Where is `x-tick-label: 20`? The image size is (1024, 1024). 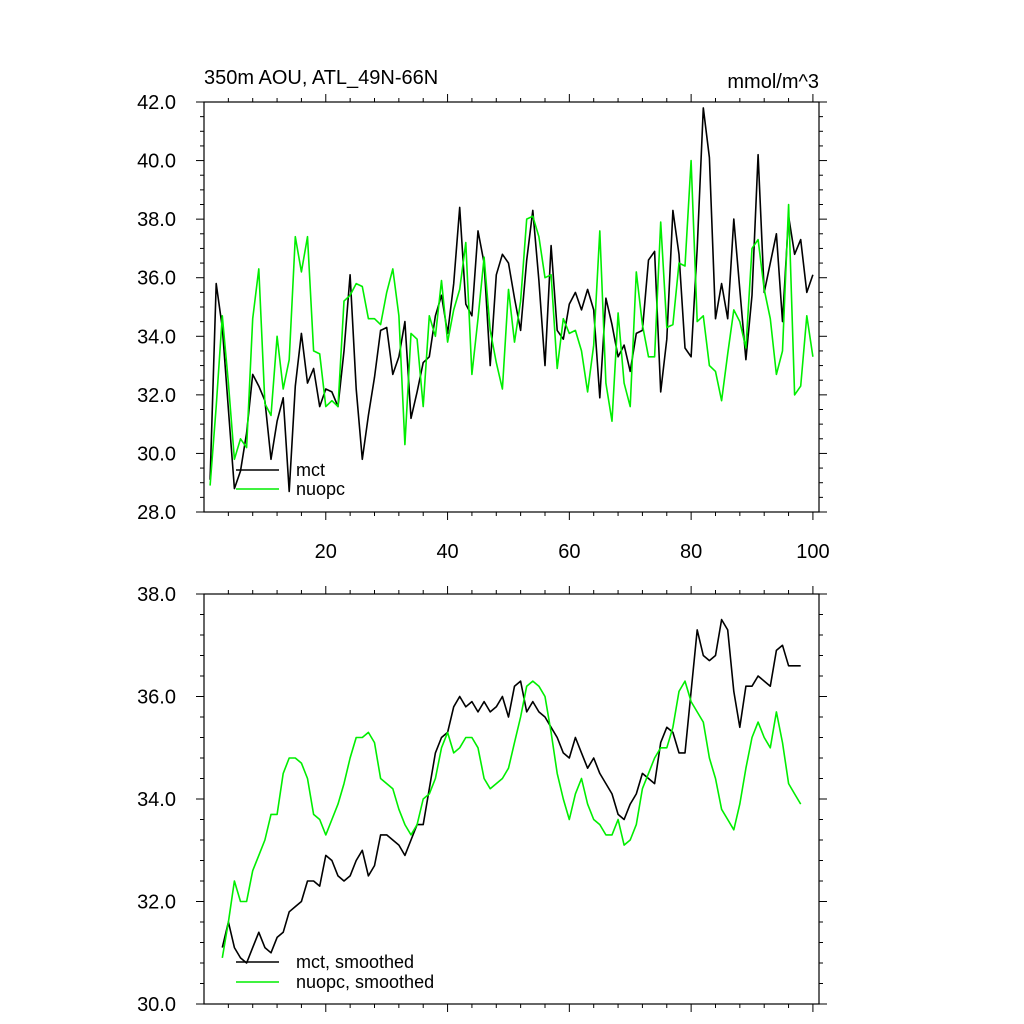
x-tick-label: 20 is located at coordinates (326, 552).